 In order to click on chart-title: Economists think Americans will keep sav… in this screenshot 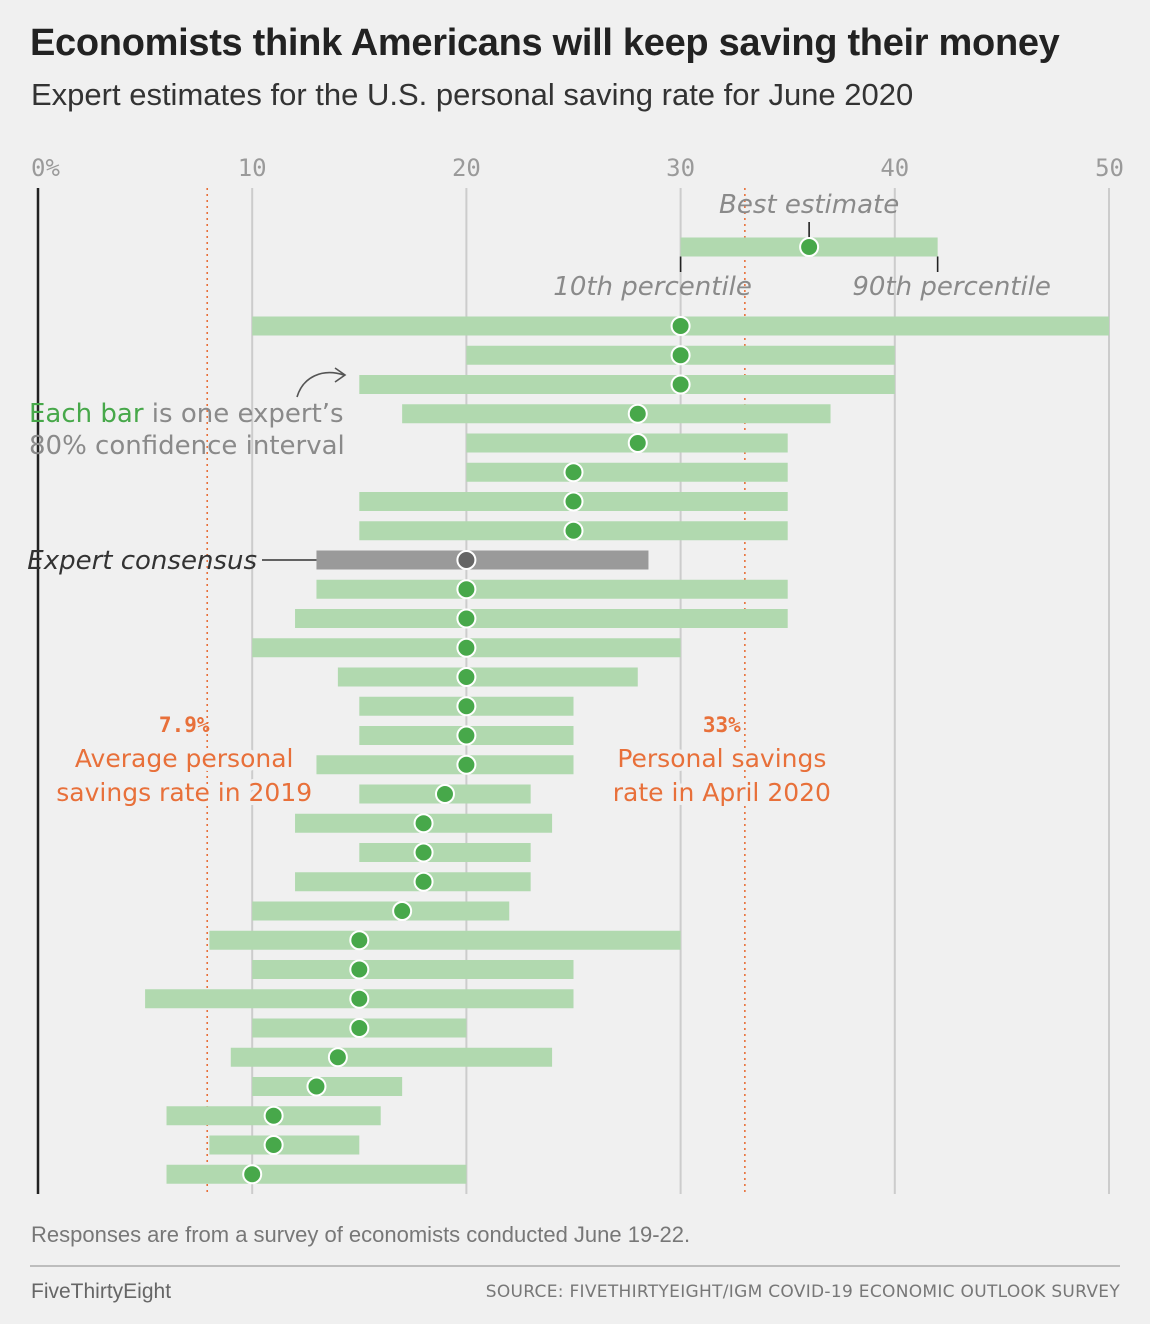, I will do `click(545, 43)`.